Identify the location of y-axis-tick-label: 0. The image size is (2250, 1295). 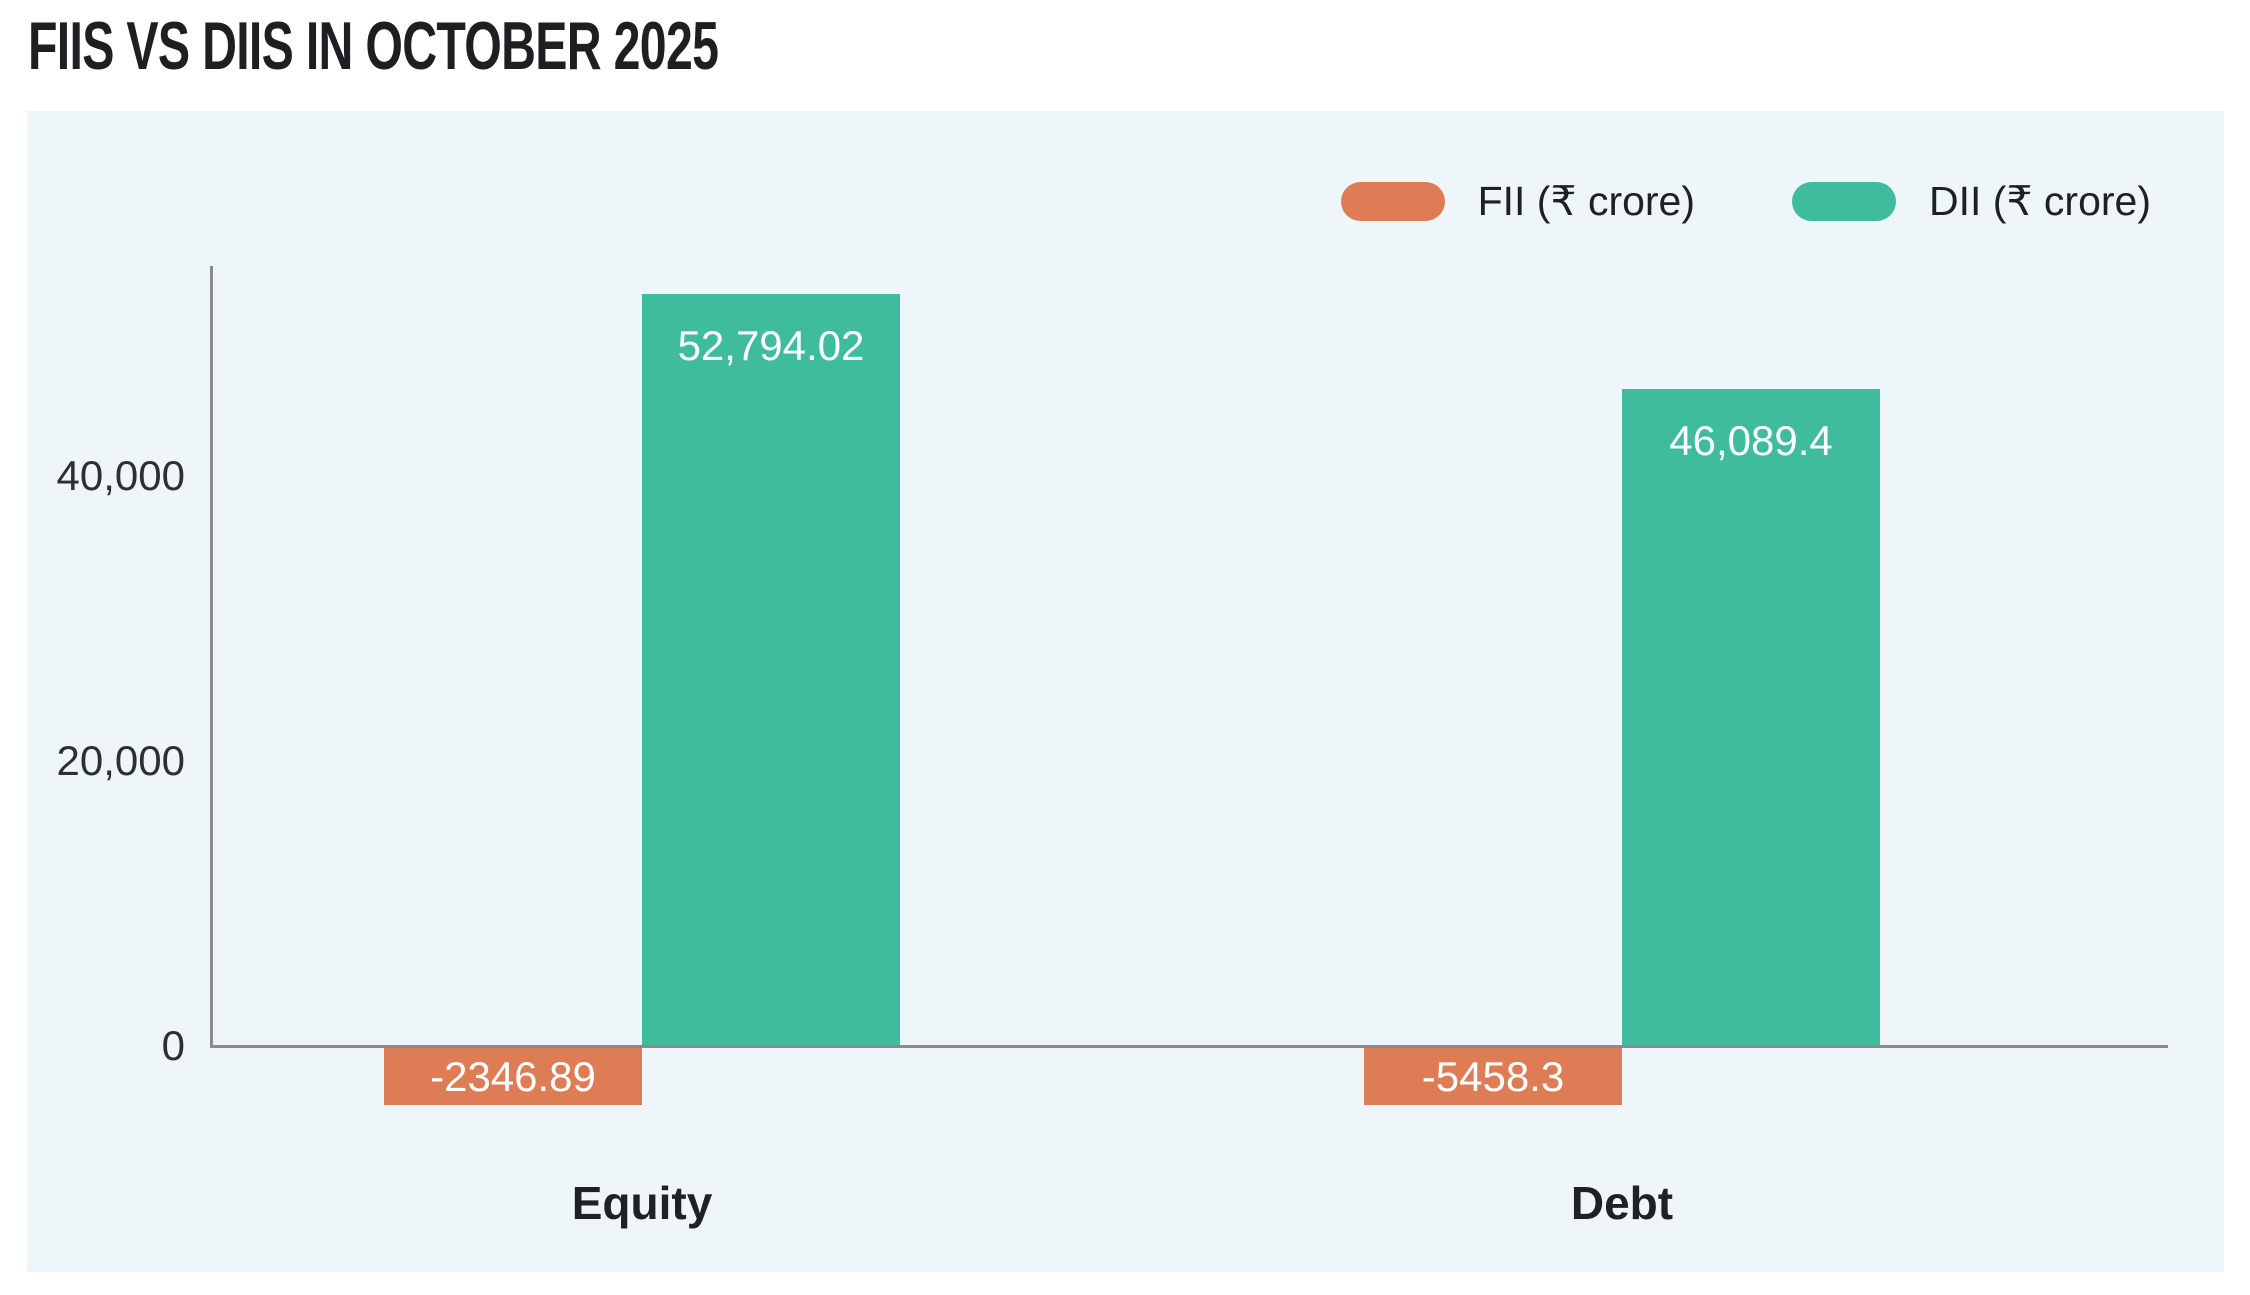
(173, 1045).